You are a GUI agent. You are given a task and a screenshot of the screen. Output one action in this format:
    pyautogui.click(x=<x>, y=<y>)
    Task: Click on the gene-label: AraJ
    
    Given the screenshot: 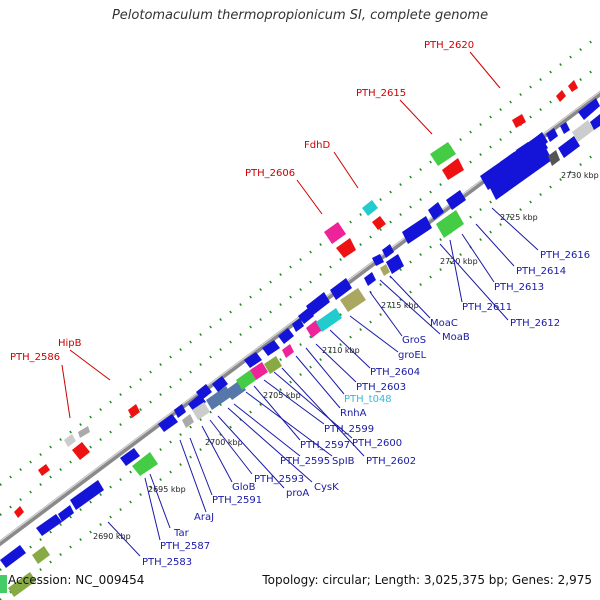 What is the action you would take?
    pyautogui.click(x=204, y=517)
    